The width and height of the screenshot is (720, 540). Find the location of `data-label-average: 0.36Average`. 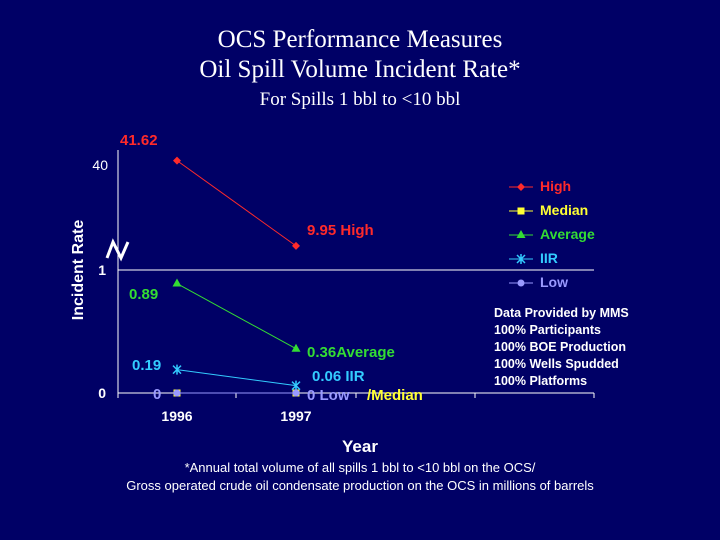

data-label-average: 0.36Average is located at coordinates (351, 352).